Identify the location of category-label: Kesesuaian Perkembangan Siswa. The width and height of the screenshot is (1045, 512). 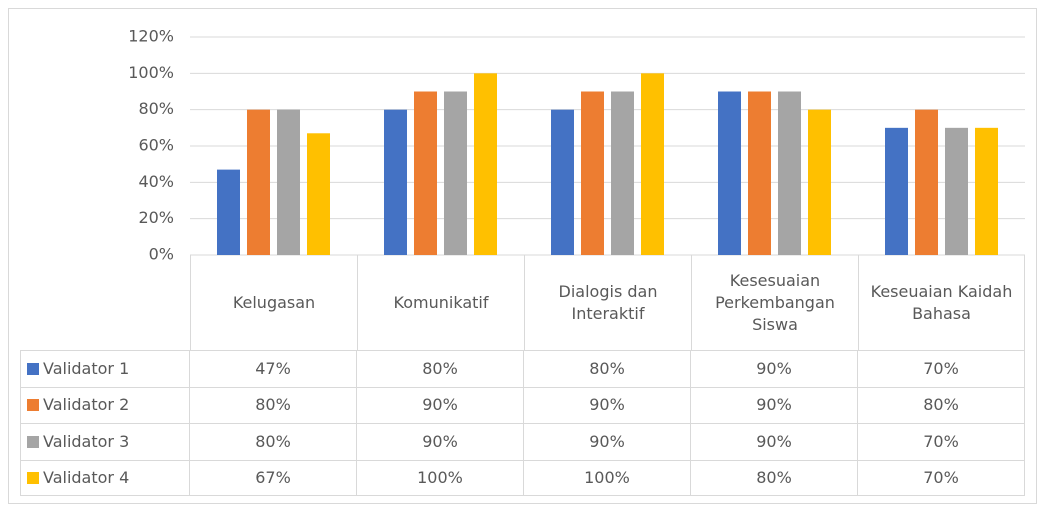
(774, 302).